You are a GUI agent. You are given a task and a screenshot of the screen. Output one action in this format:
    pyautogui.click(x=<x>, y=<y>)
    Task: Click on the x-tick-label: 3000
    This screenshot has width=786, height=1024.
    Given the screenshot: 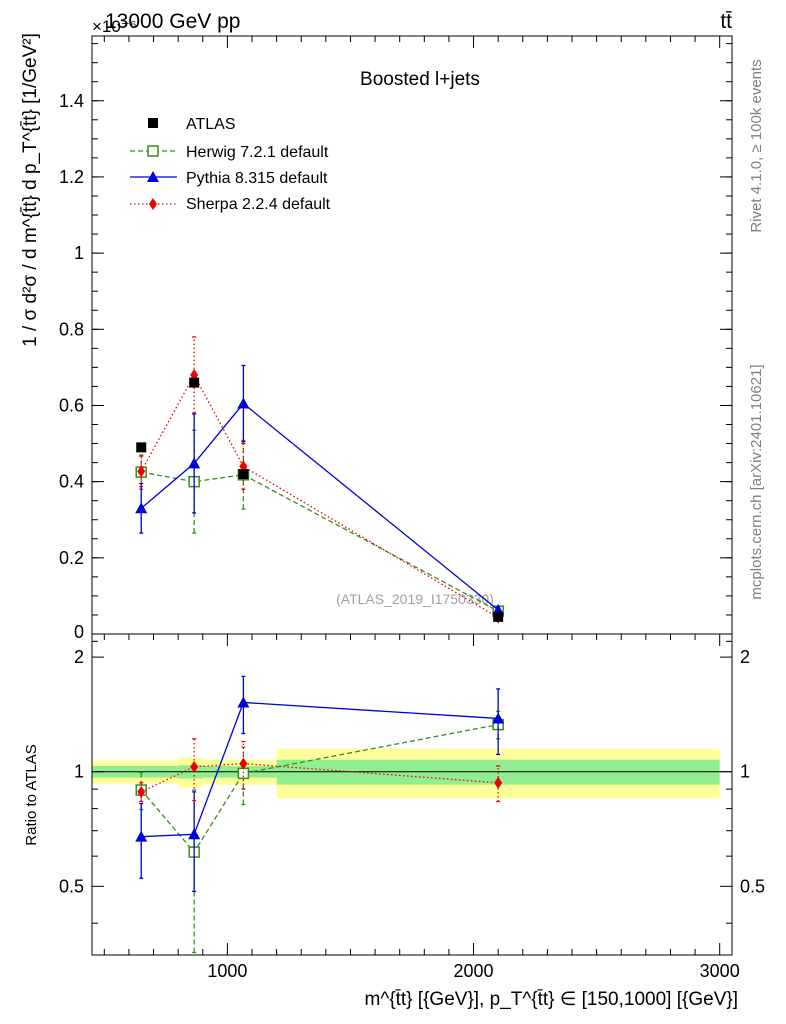 What is the action you would take?
    pyautogui.click(x=720, y=971)
    